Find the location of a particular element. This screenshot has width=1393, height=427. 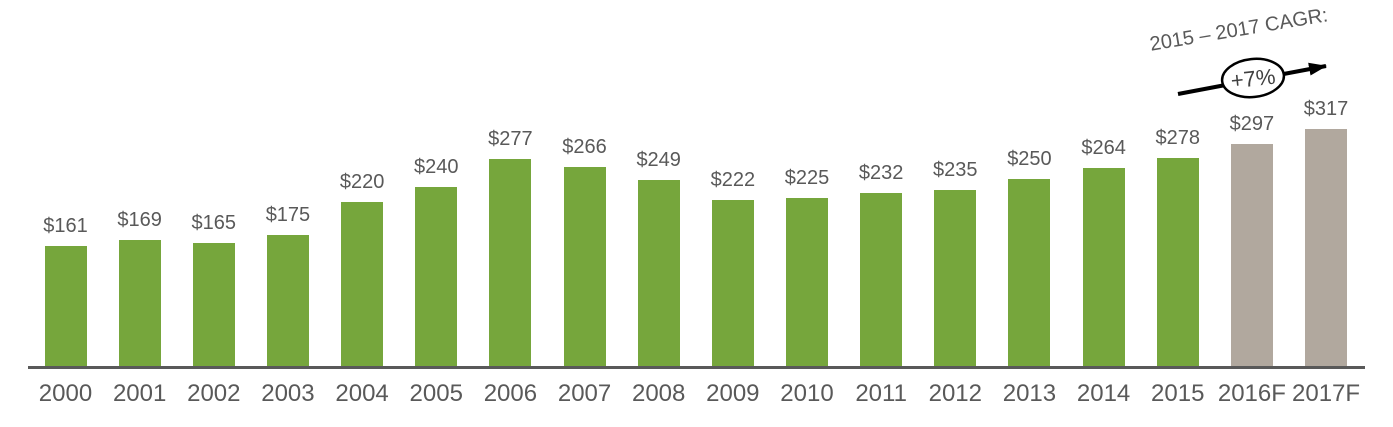

x-axis-tick-label: 2016F is located at coordinates (1251, 393).